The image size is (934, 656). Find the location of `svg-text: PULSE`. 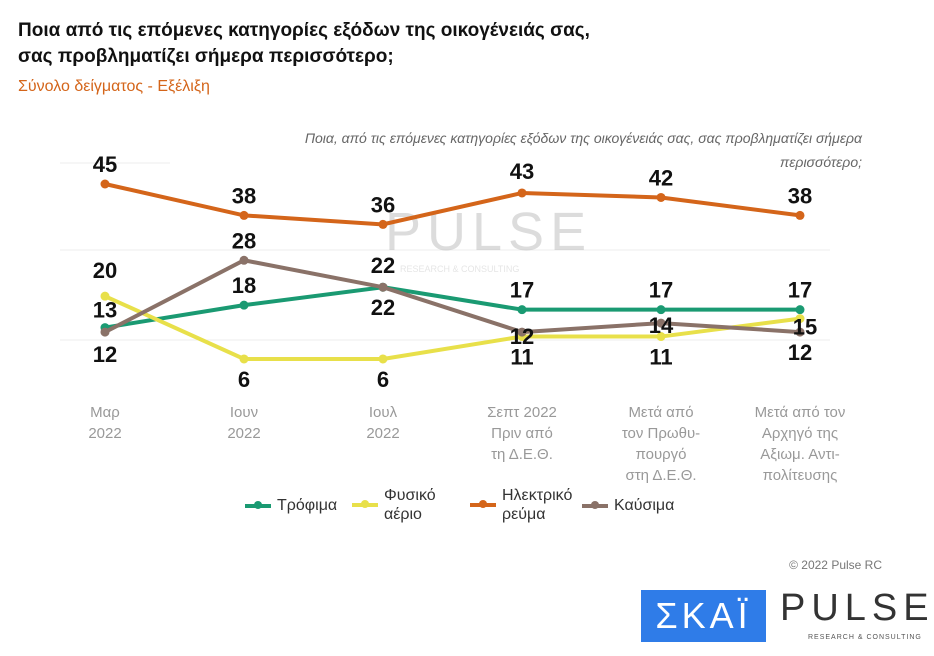

svg-text: PULSE is located at coordinates (488, 232).